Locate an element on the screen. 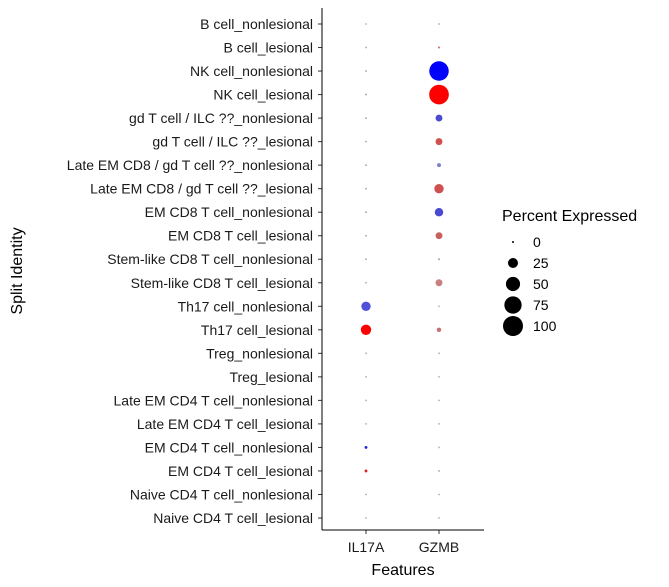  y-tick-label: NK cell_lesional is located at coordinates (263, 95).